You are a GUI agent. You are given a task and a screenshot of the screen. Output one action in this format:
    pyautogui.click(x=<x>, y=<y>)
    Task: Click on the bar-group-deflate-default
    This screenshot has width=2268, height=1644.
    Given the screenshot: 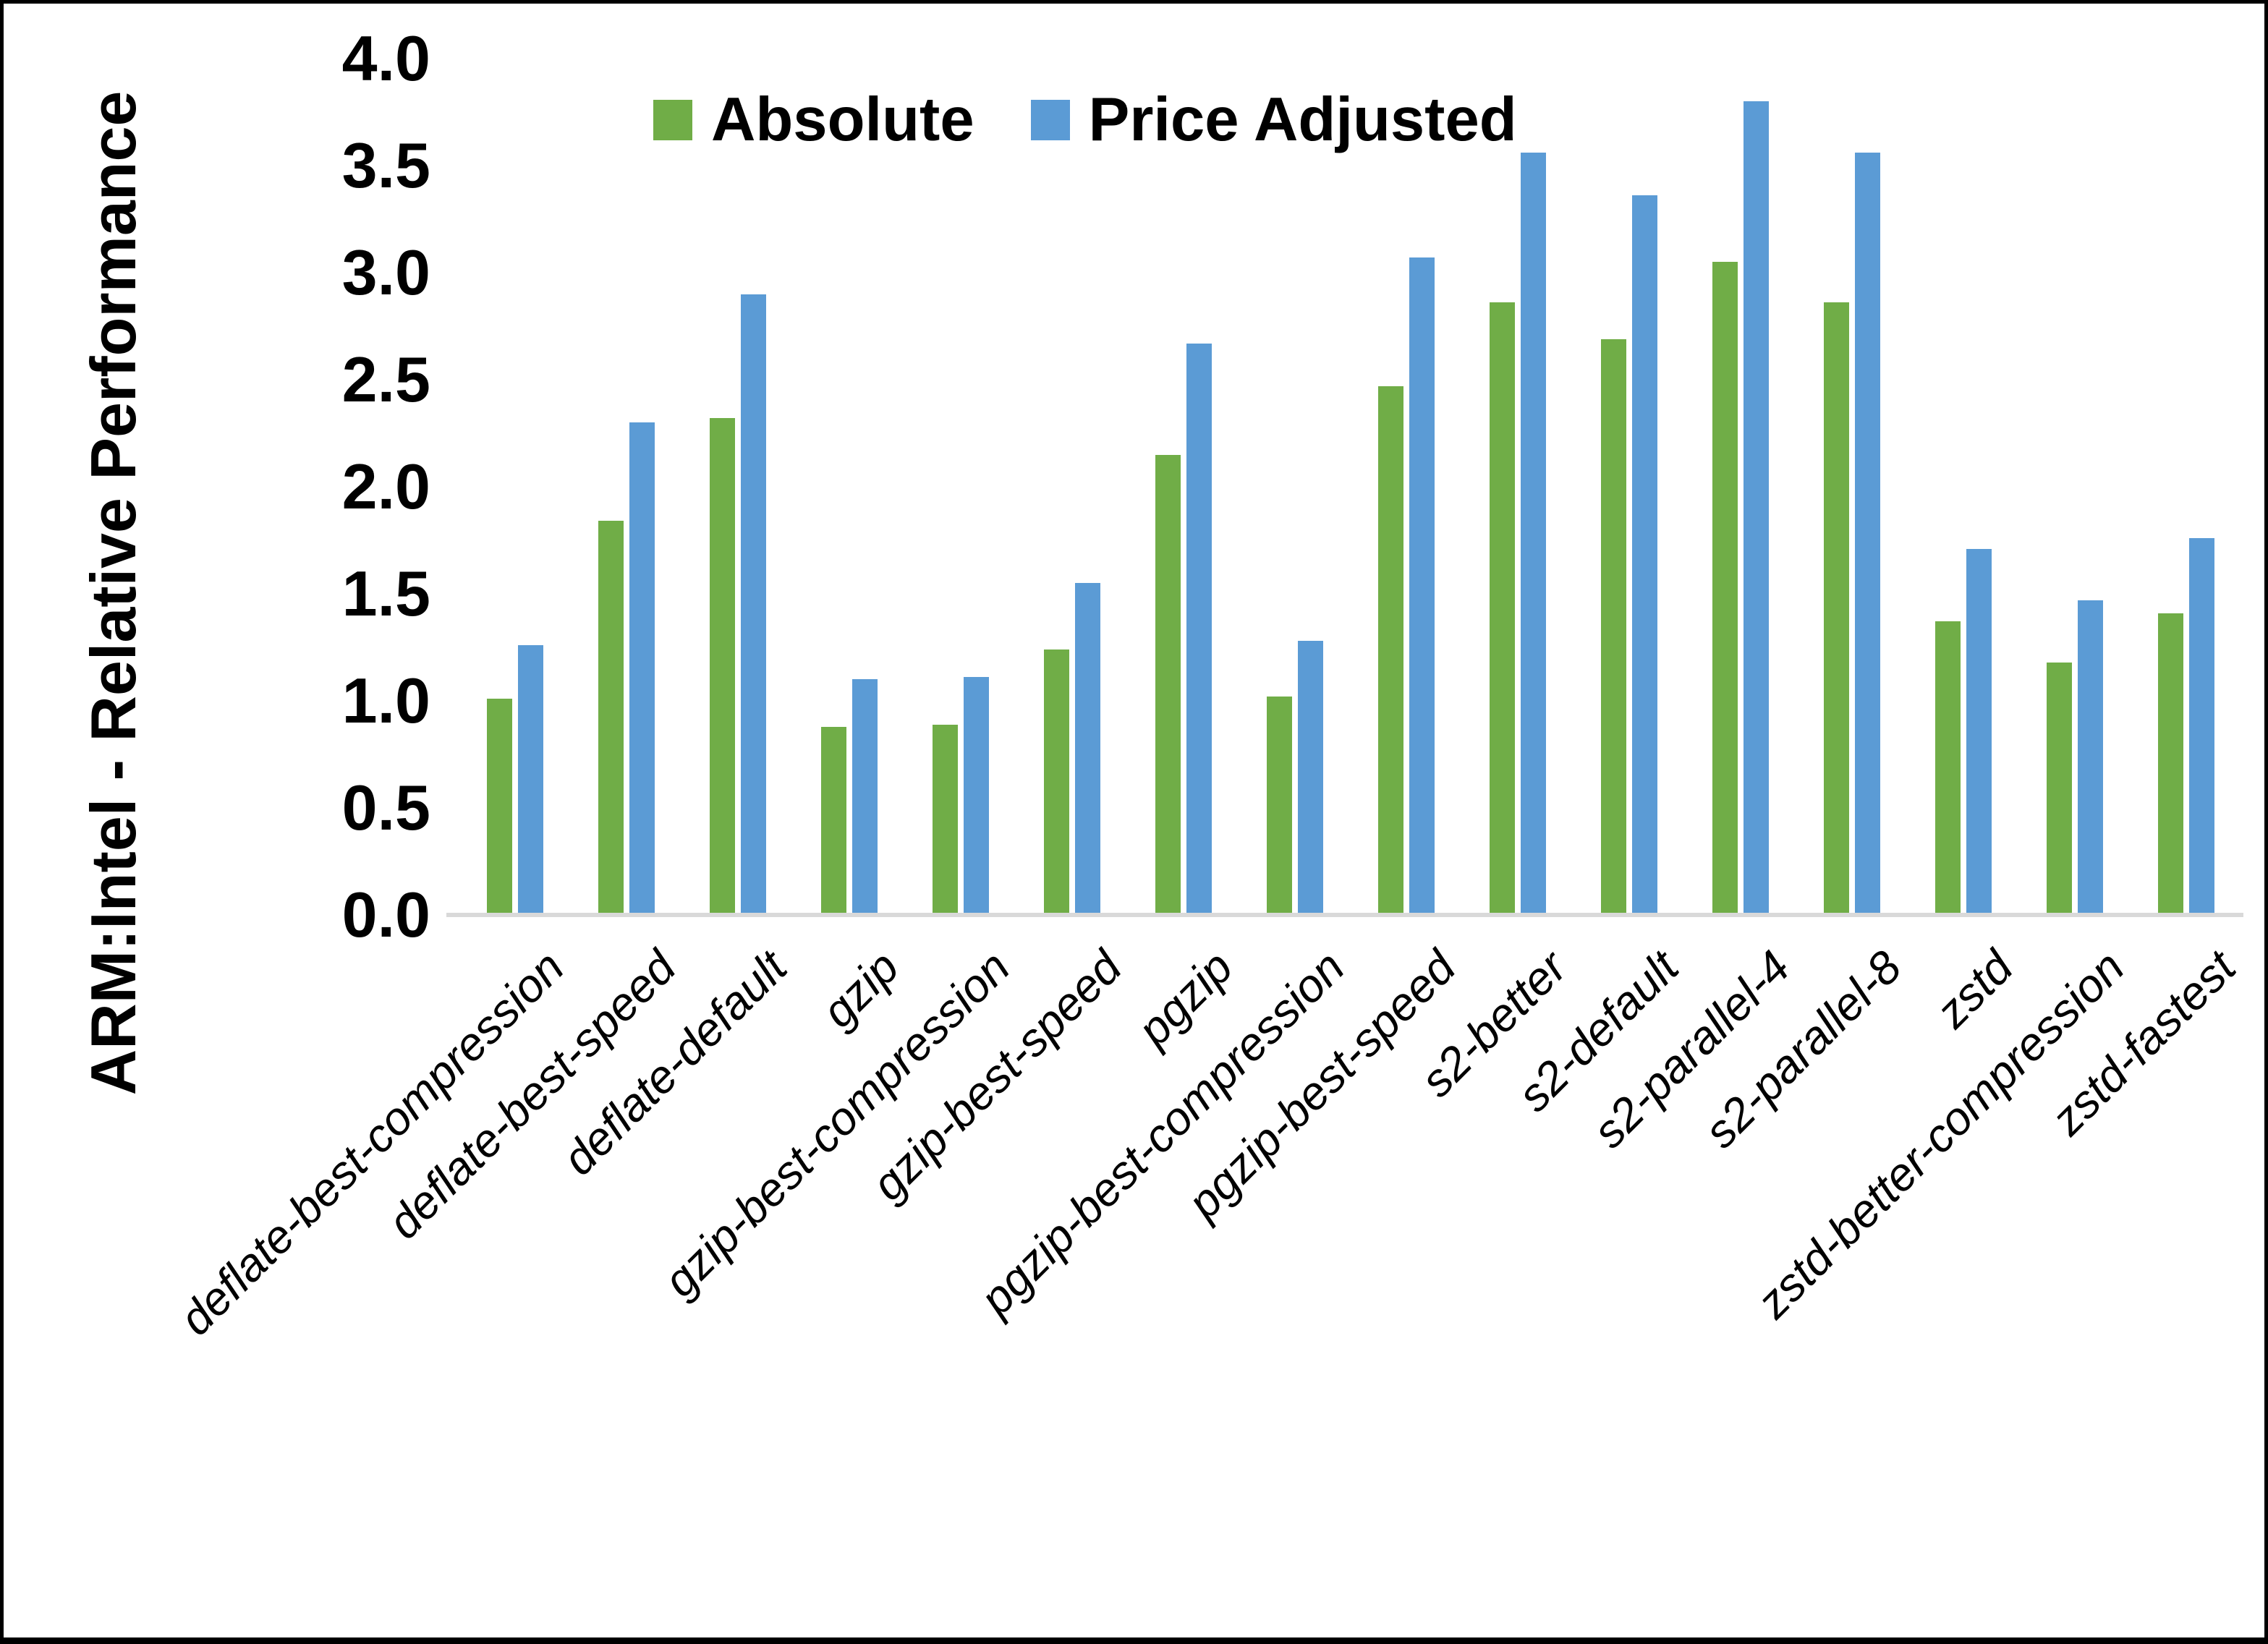 What is the action you would take?
    pyautogui.click(x=738, y=487)
    